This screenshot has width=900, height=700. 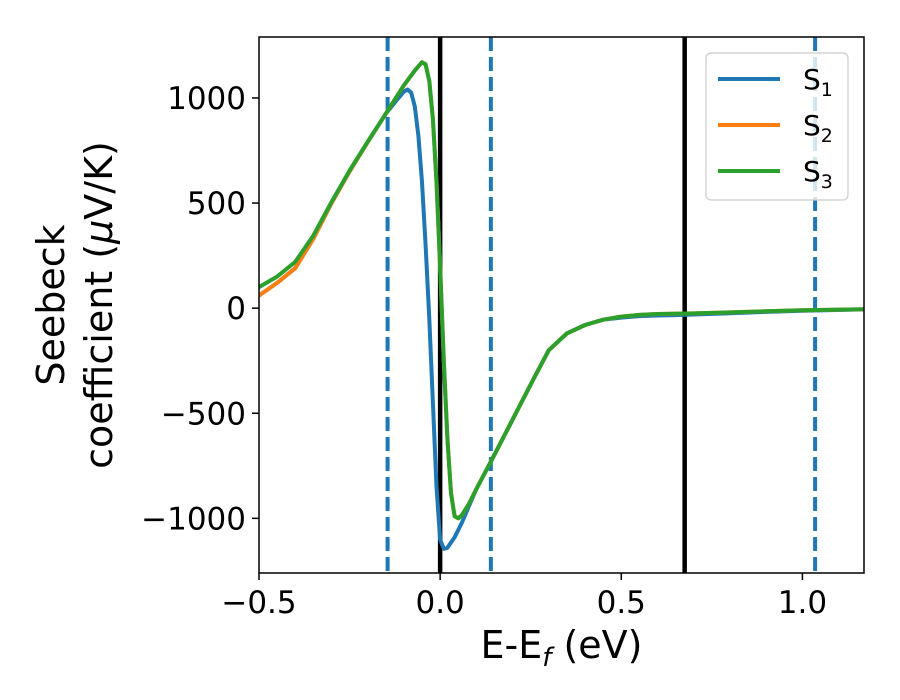 What do you see at coordinates (802, 603) in the screenshot?
I see `x-tick-label-3: 1.0` at bounding box center [802, 603].